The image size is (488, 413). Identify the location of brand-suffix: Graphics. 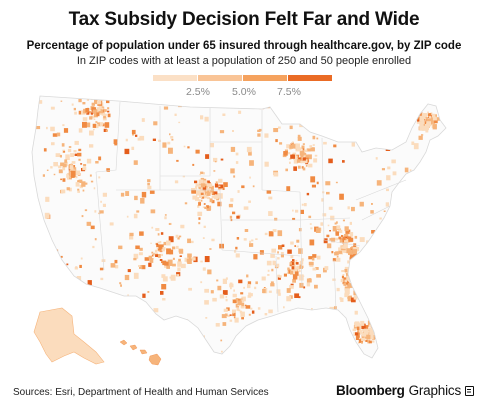
(435, 390).